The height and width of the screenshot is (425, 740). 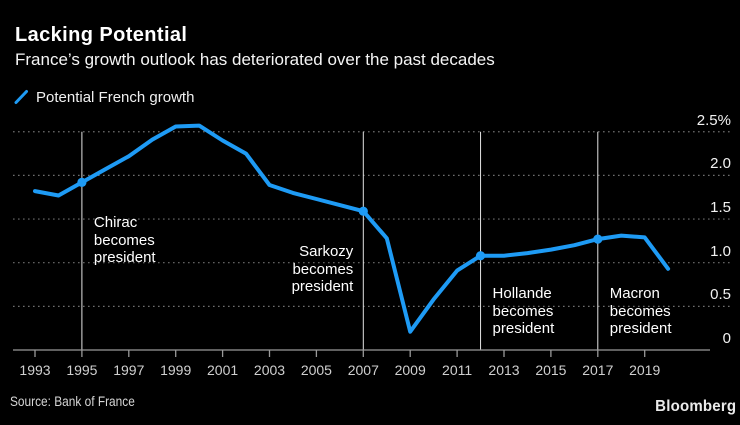 What do you see at coordinates (21, 97) in the screenshot?
I see `line-series-icon` at bounding box center [21, 97].